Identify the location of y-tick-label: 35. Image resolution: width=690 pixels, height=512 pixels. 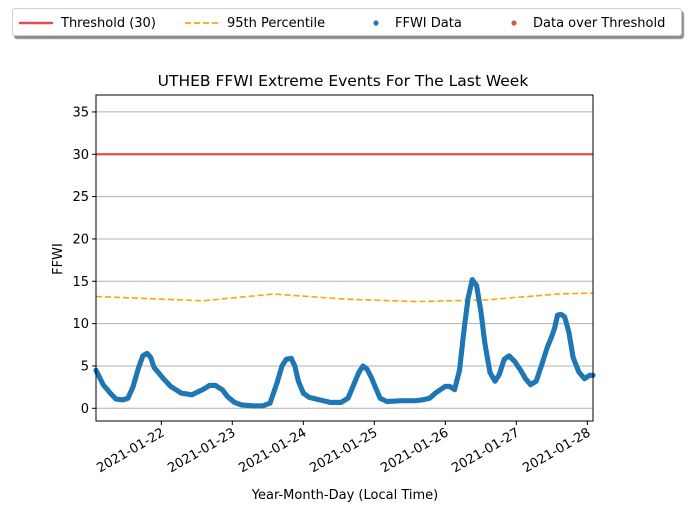
(80, 112).